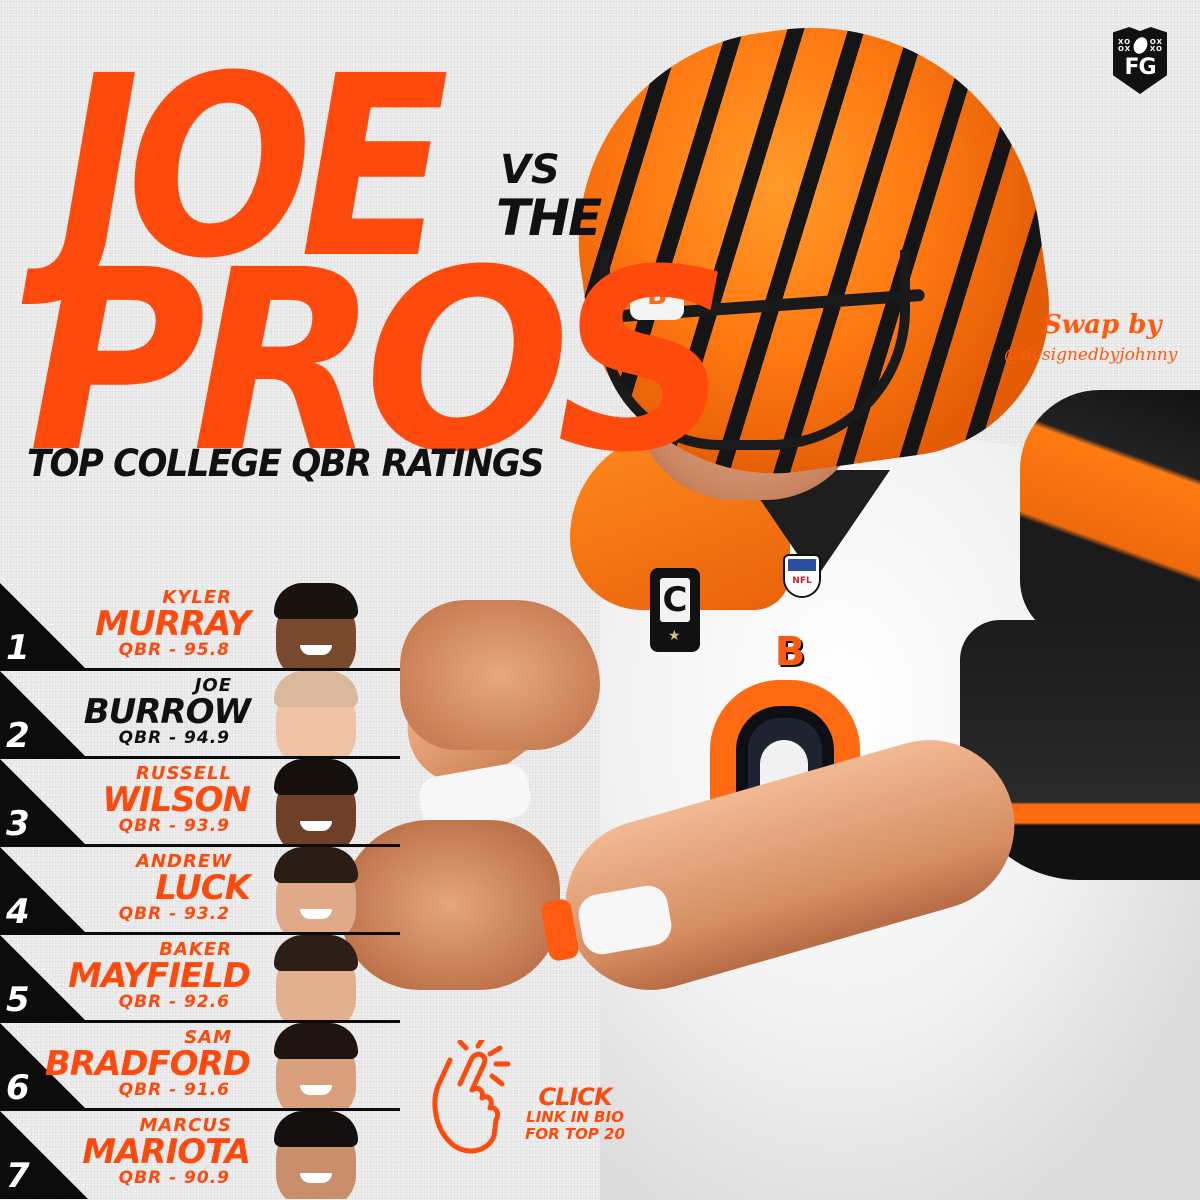  What do you see at coordinates (1125, 45) in the screenshot?
I see `xo-left: XO OX` at bounding box center [1125, 45].